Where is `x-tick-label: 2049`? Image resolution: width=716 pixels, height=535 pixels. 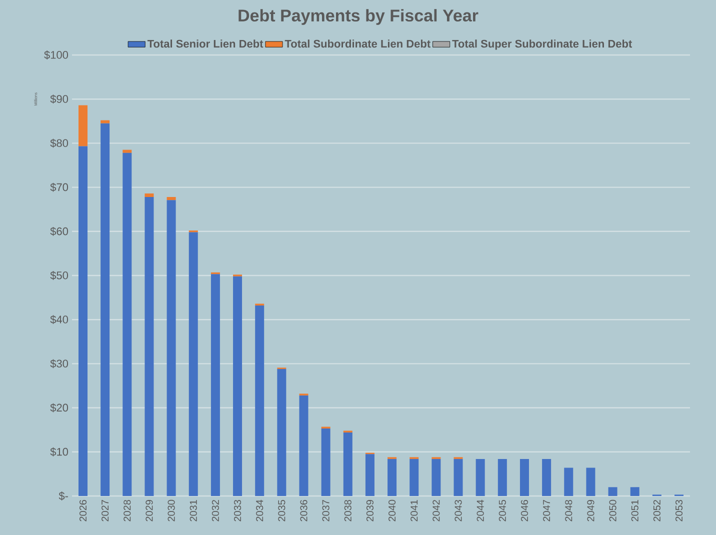 x-tick-label: 2049 is located at coordinates (590, 511).